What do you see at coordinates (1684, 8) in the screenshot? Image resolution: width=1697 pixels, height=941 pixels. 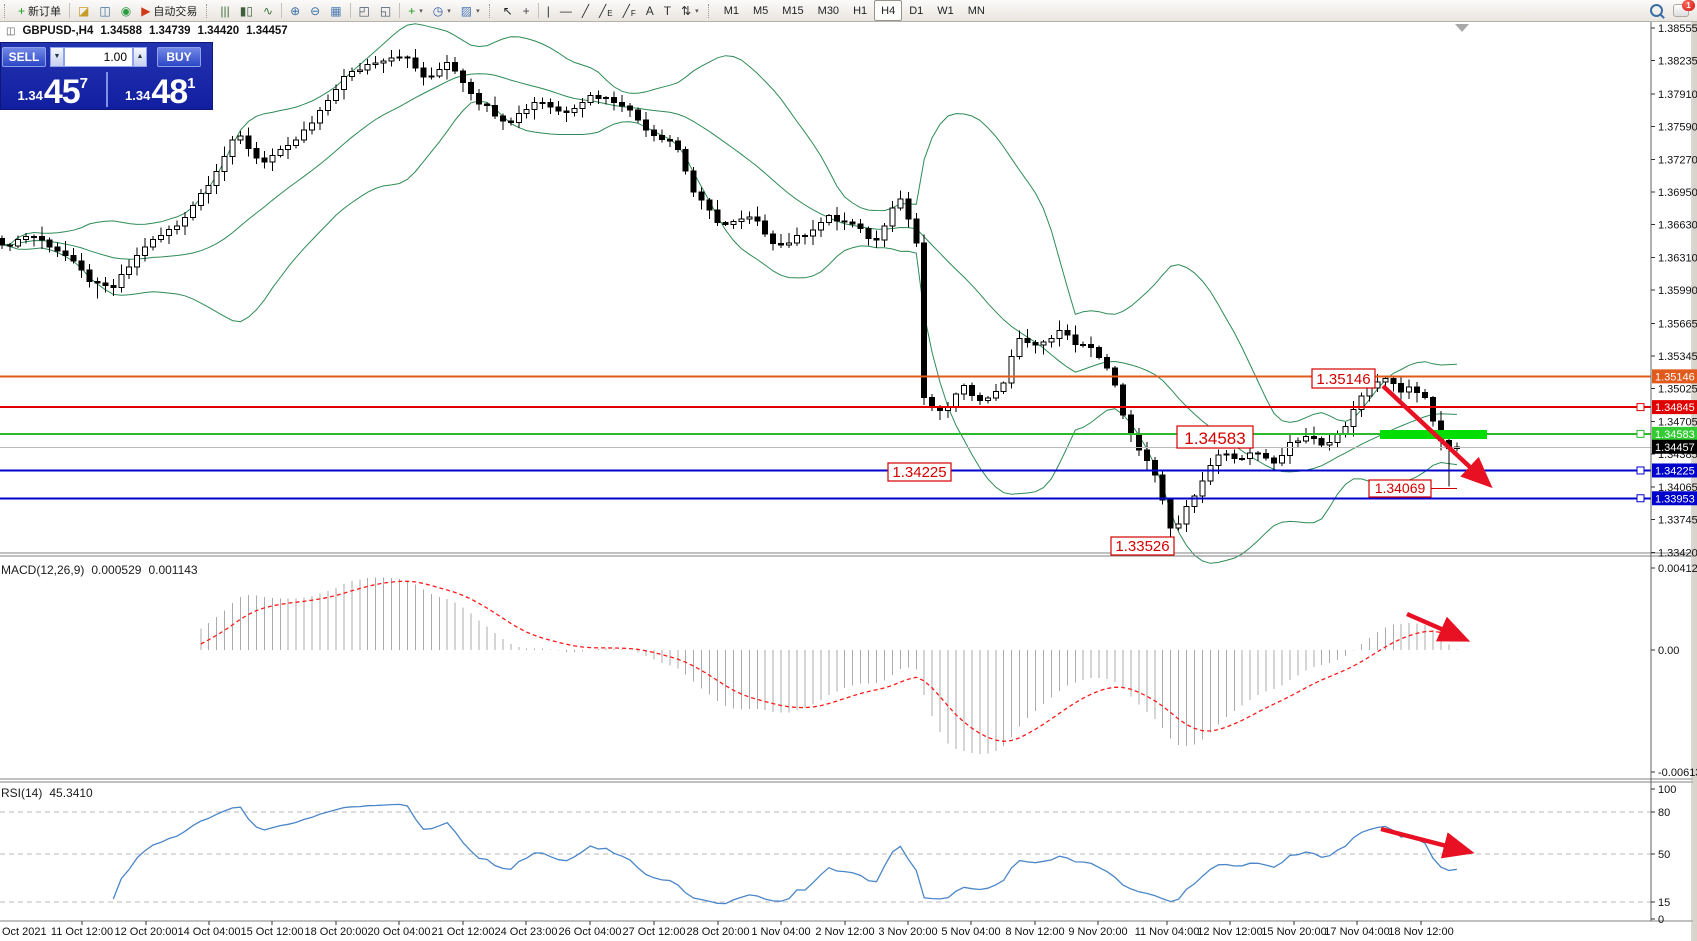 I see `notifications-icon: 1` at bounding box center [1684, 8].